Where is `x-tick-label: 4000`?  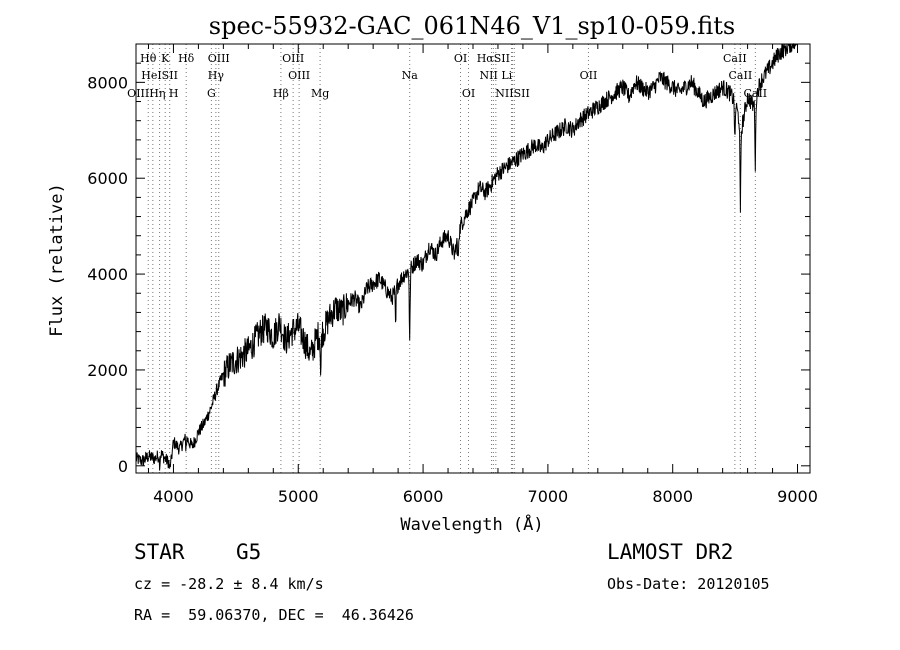
x-tick-label: 4000 is located at coordinates (173, 496).